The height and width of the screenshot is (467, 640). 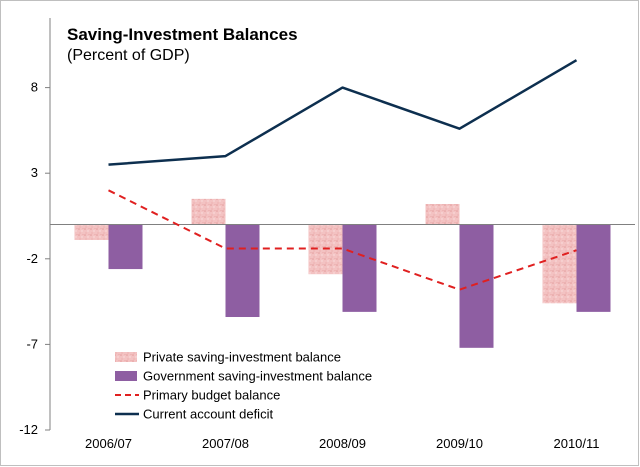 I want to click on y-tick-label: -7, so click(x=32, y=343).